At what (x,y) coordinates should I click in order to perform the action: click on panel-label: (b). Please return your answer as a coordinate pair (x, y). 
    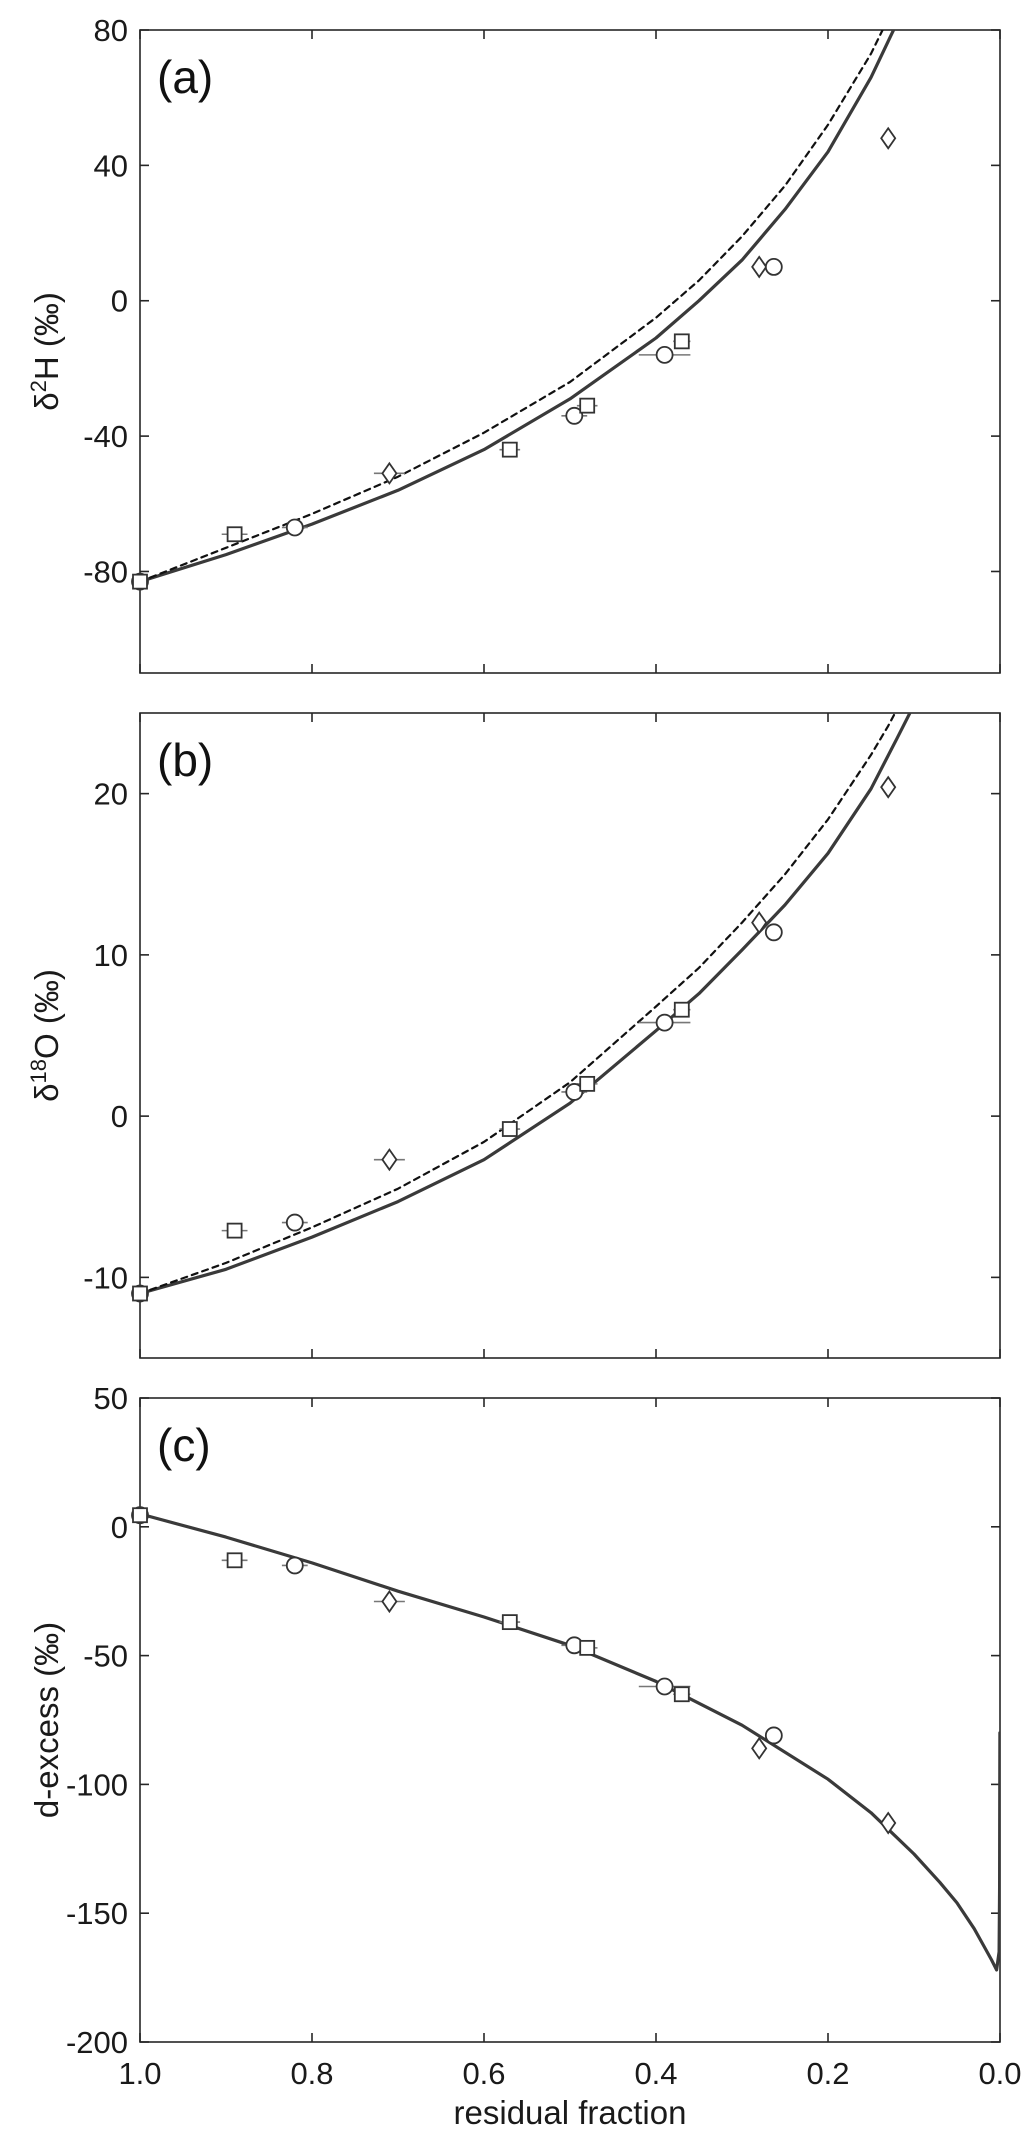
    Looking at the image, I should click on (185, 760).